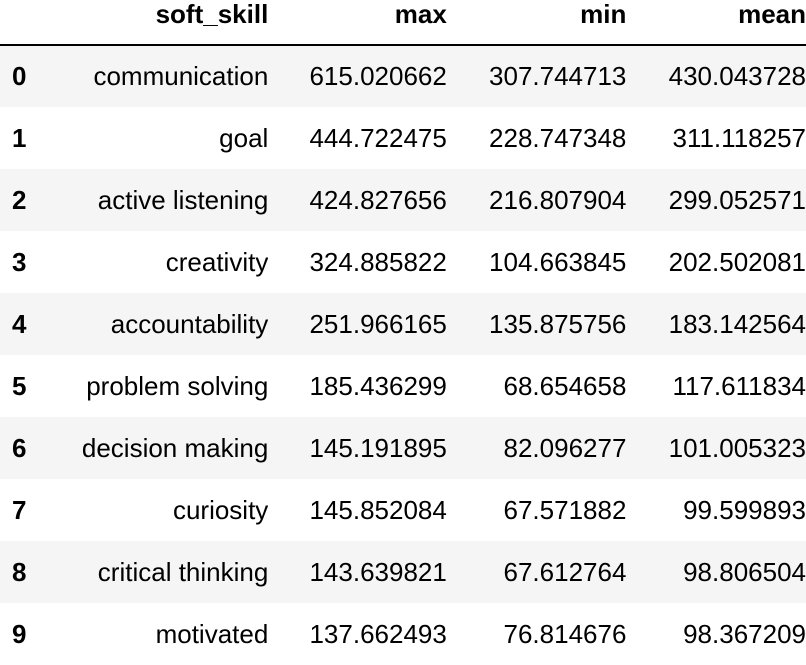 The height and width of the screenshot is (665, 806). What do you see at coordinates (378, 385) in the screenshot?
I see `cell-max: 185.436299` at bounding box center [378, 385].